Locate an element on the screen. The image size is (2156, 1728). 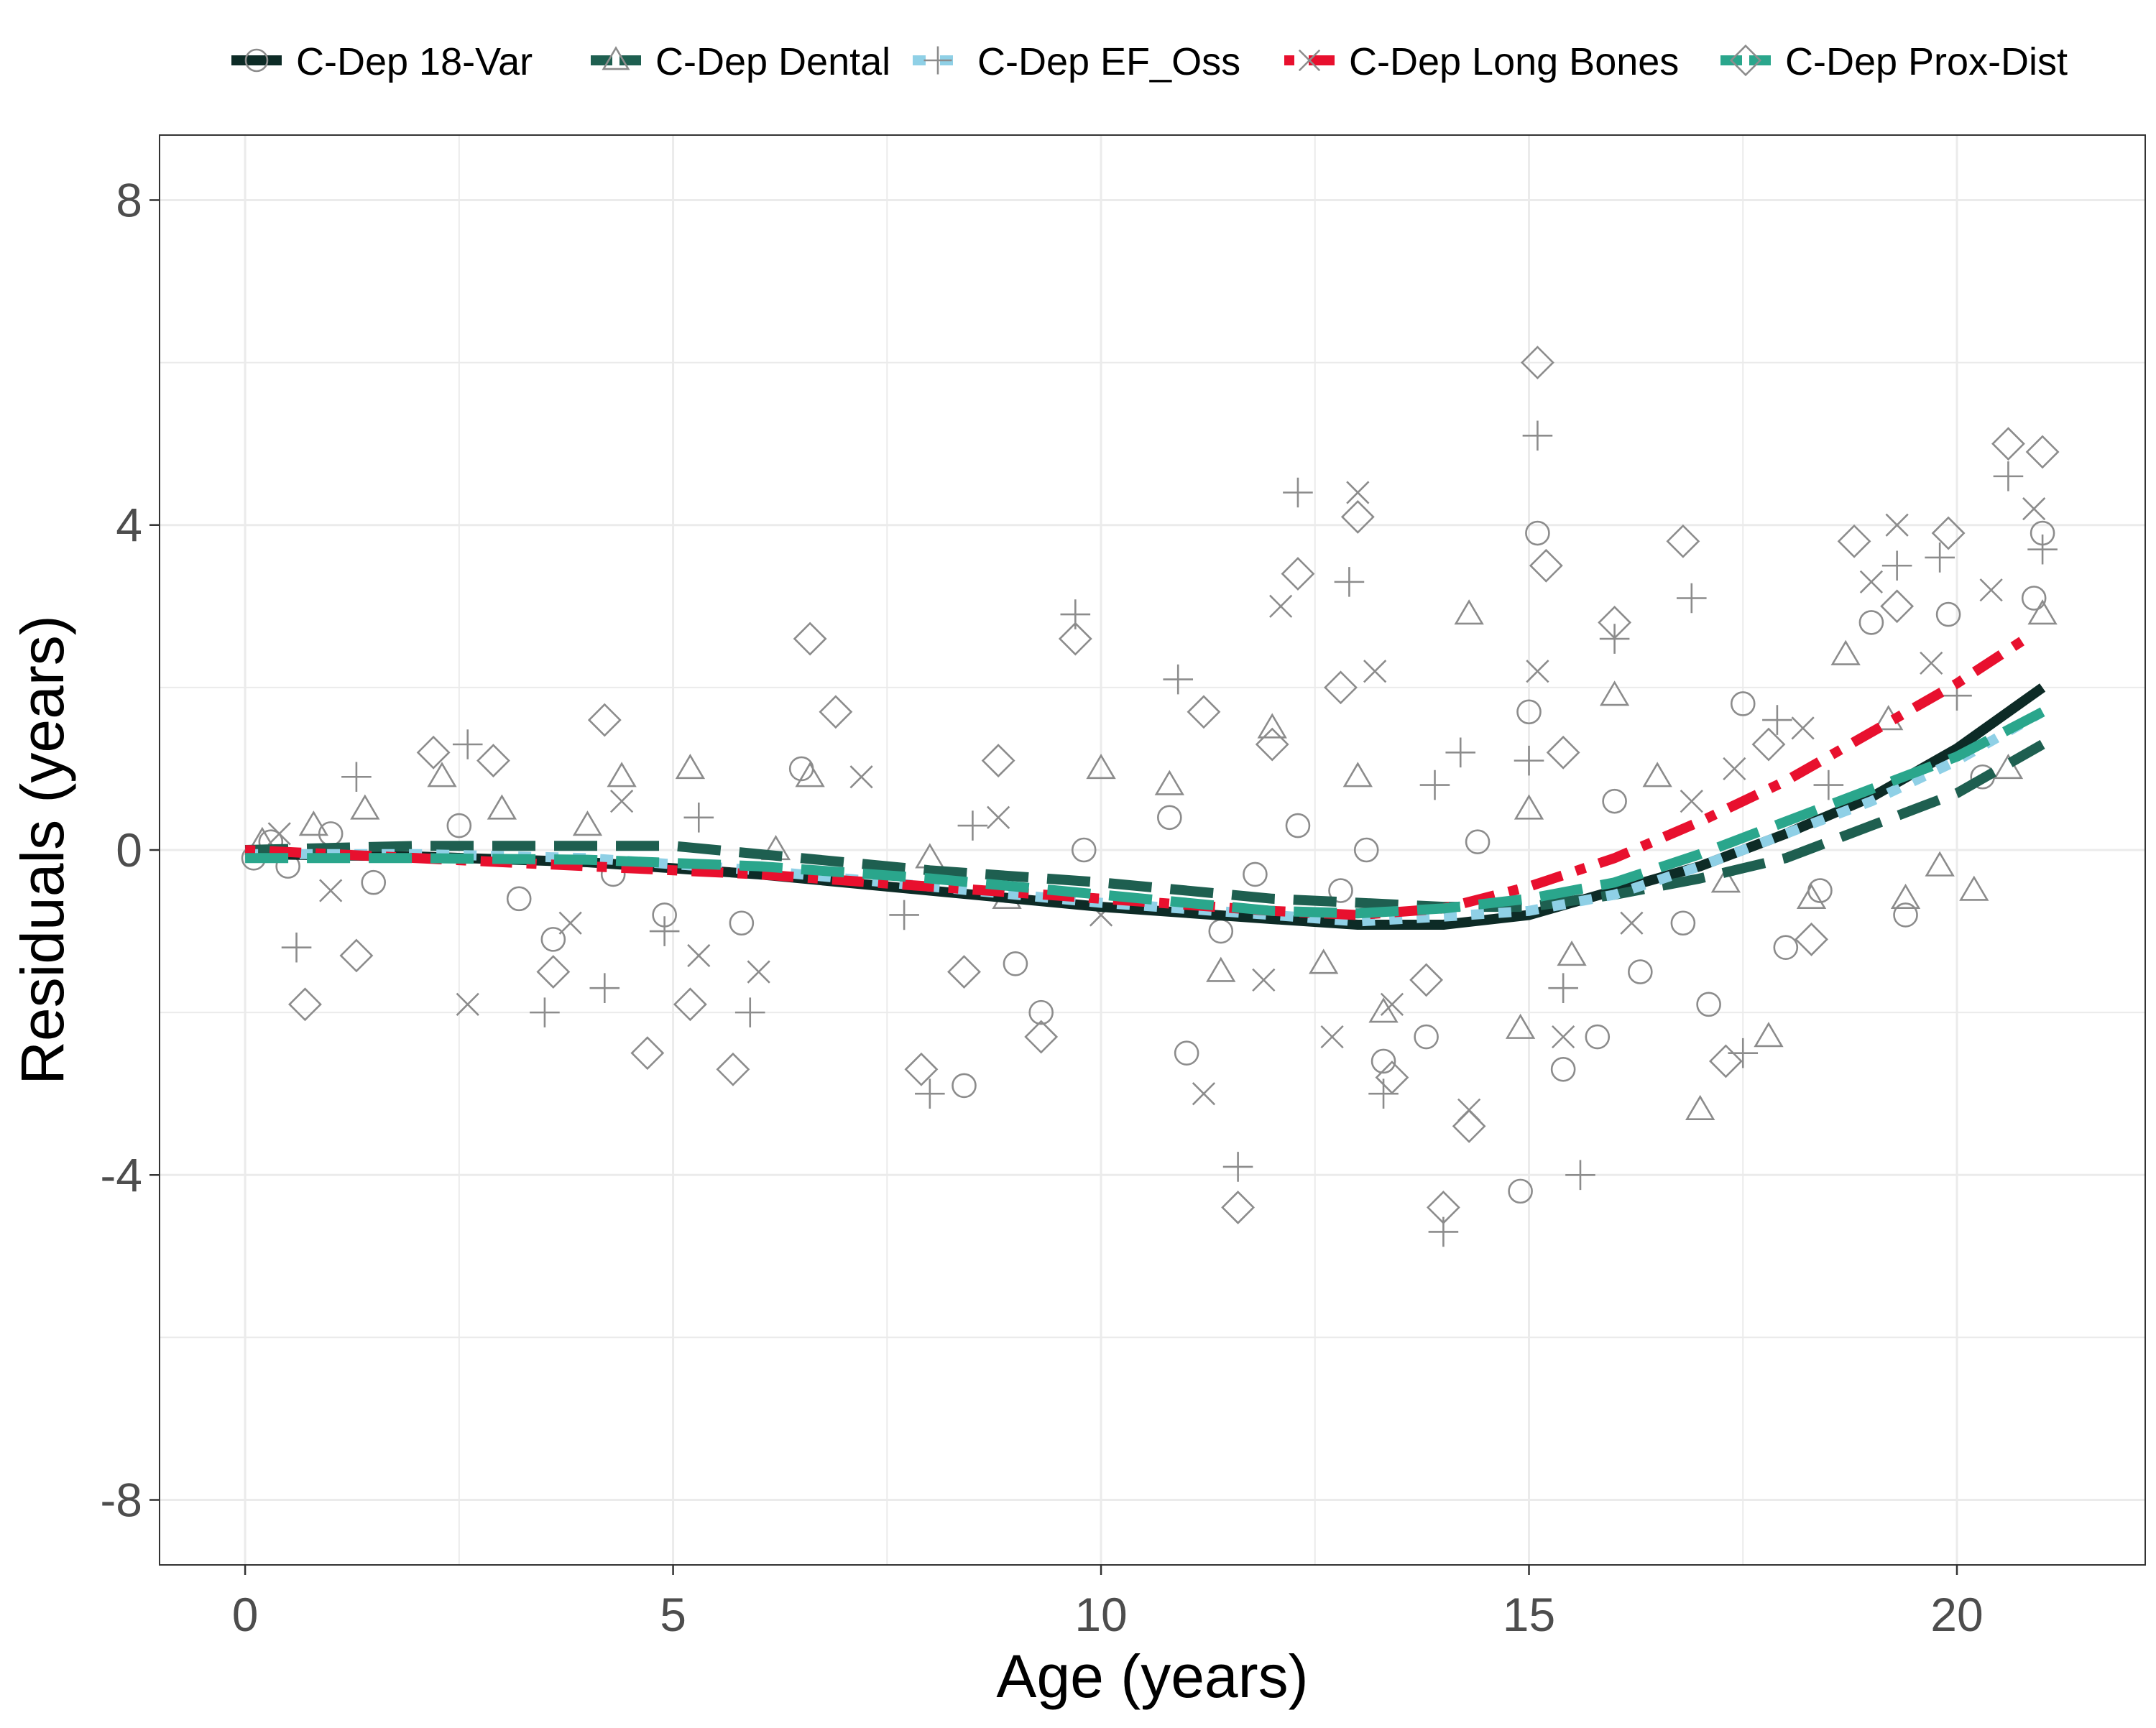
x-tick-label: 5 is located at coordinates (673, 1614).